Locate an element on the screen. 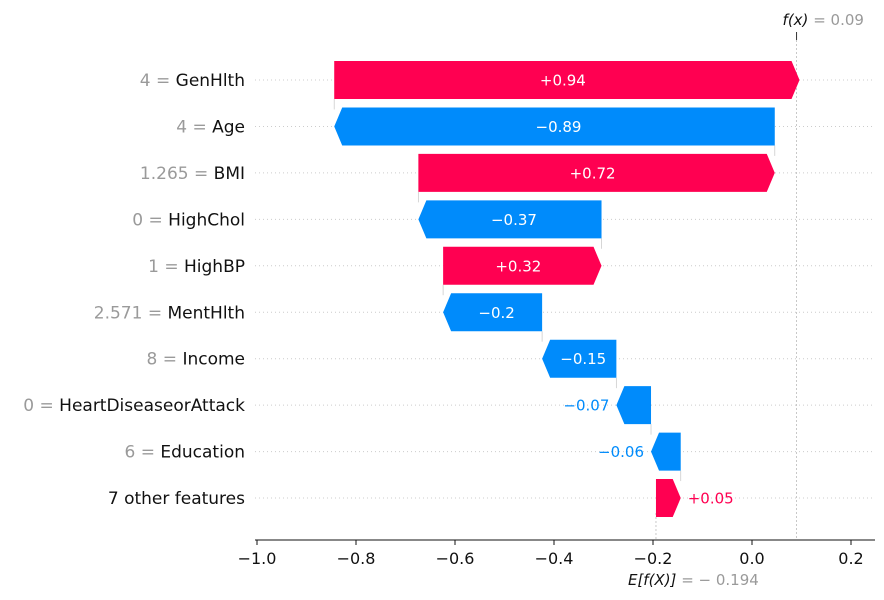 The image size is (884, 600). bar-value-label: +0.72 is located at coordinates (593, 173).